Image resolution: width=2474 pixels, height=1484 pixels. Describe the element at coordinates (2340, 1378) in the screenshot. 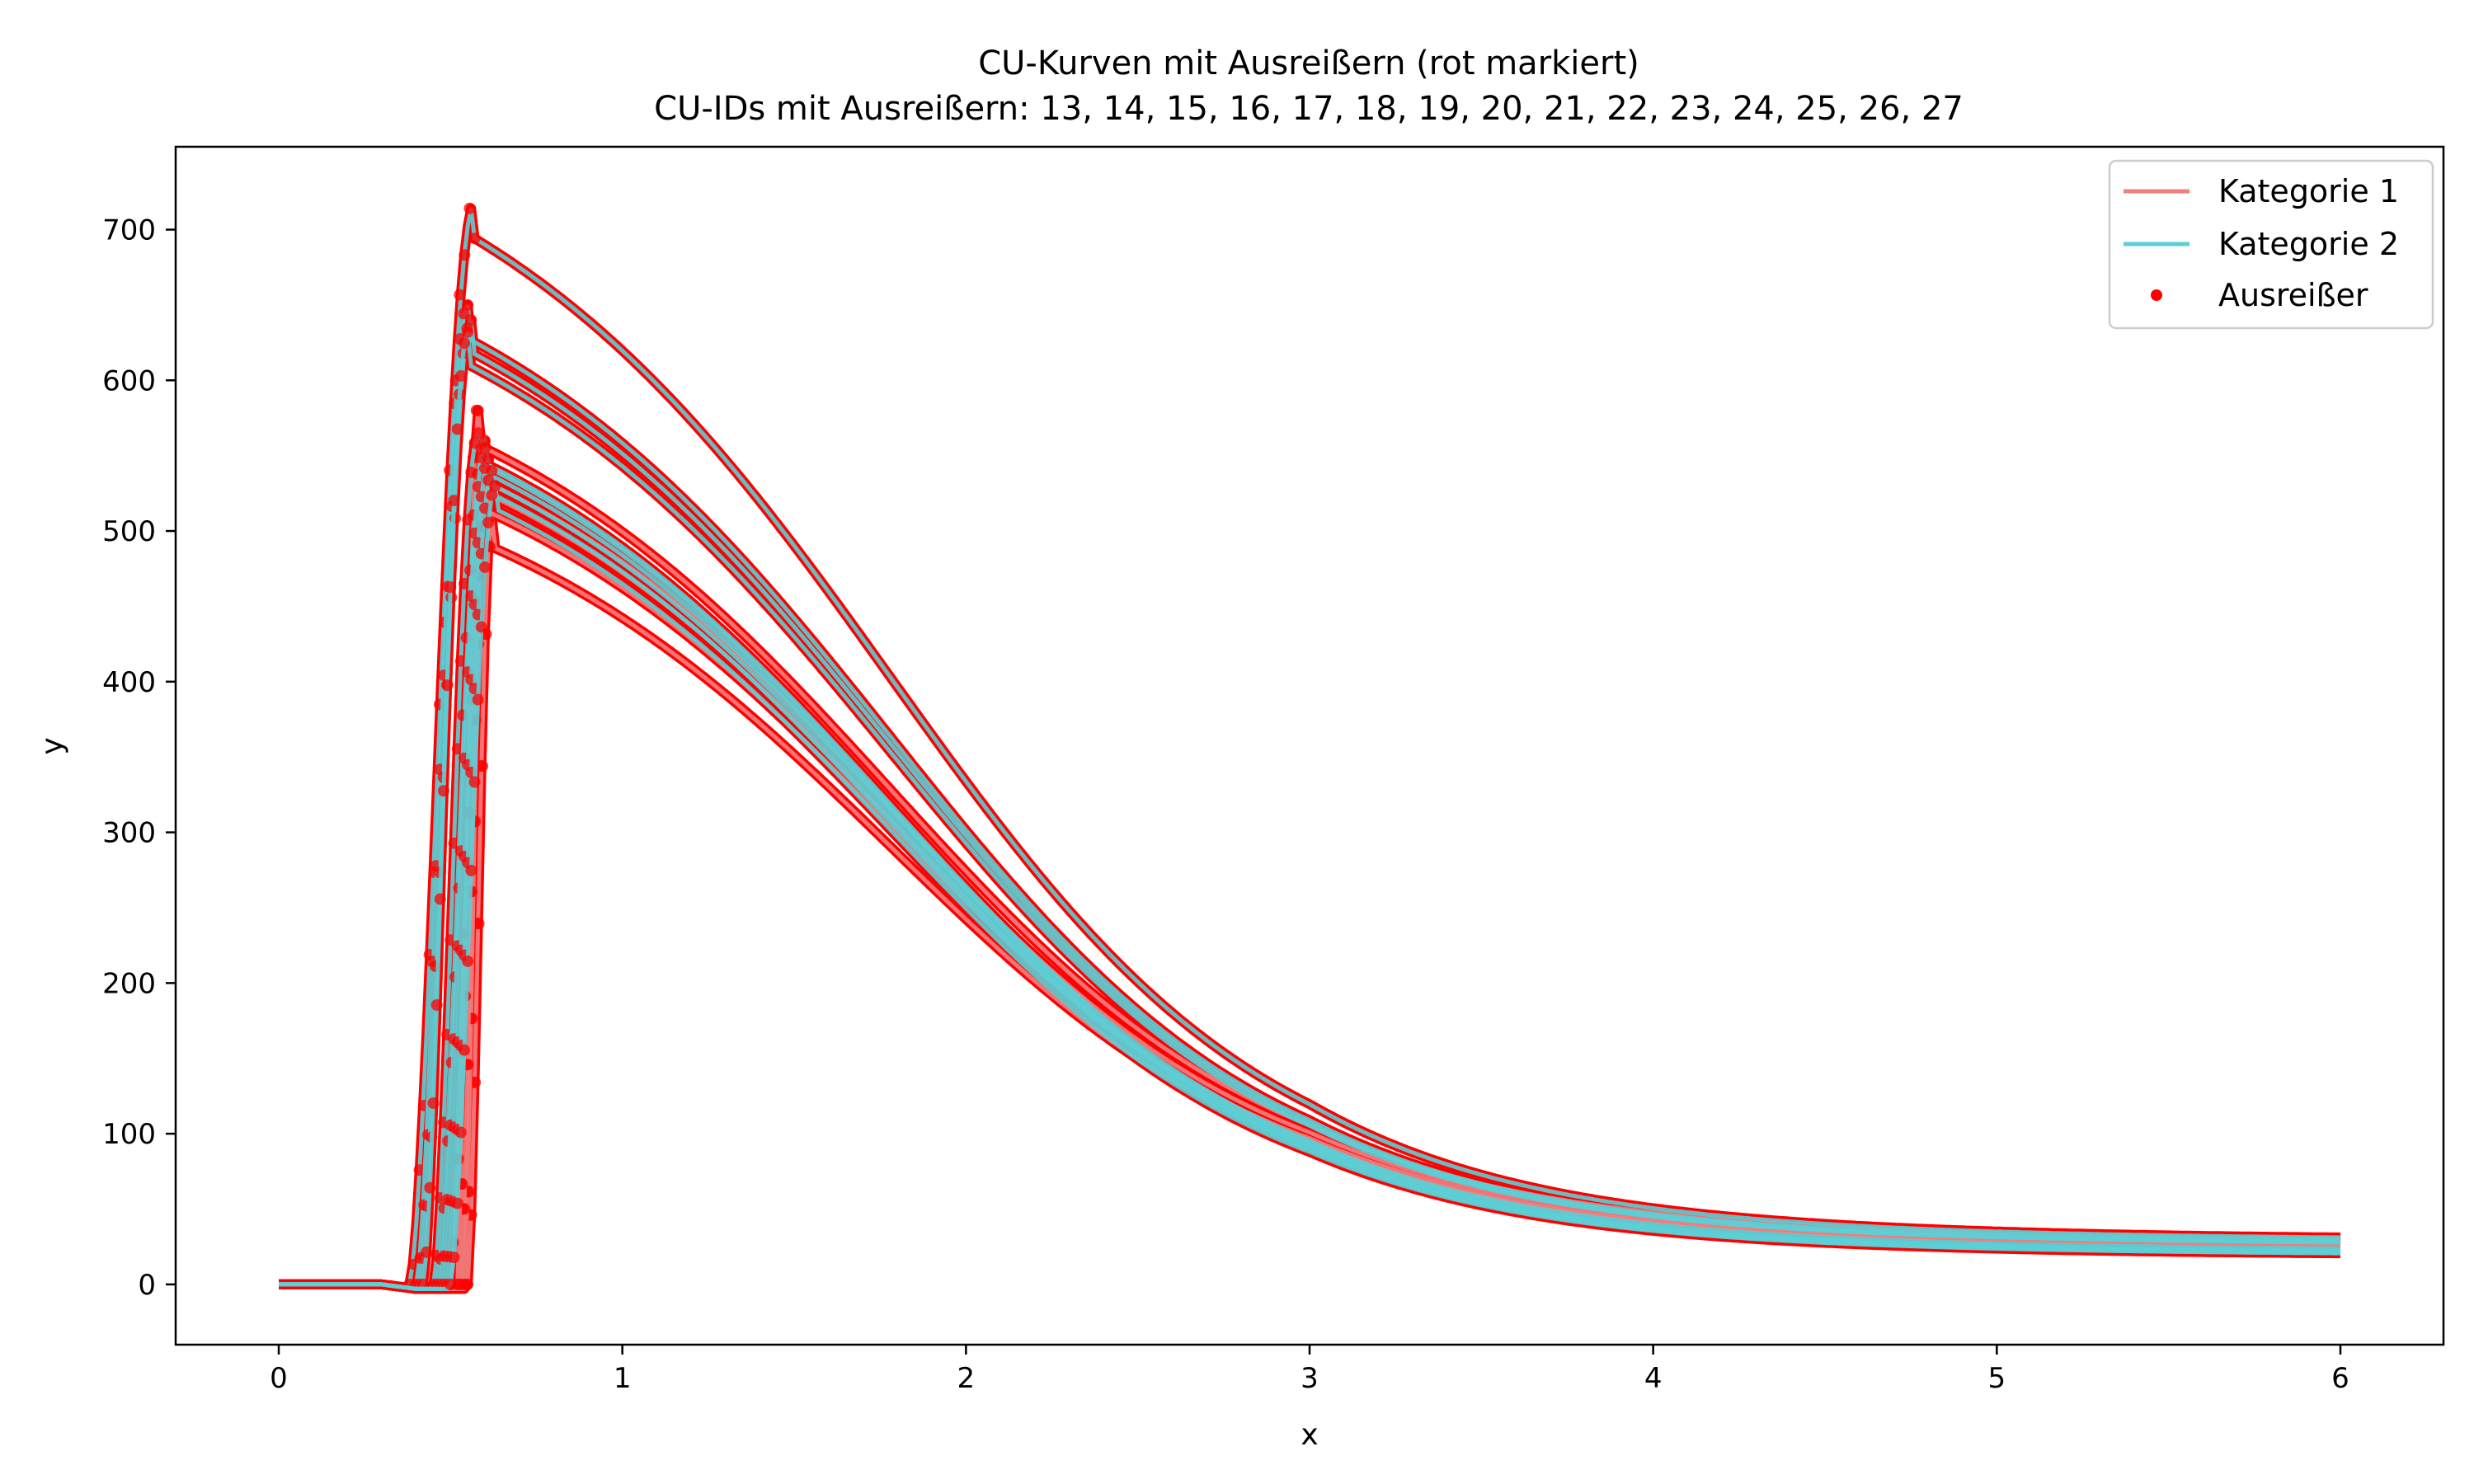

I see `x-tick-label: 6` at that location.